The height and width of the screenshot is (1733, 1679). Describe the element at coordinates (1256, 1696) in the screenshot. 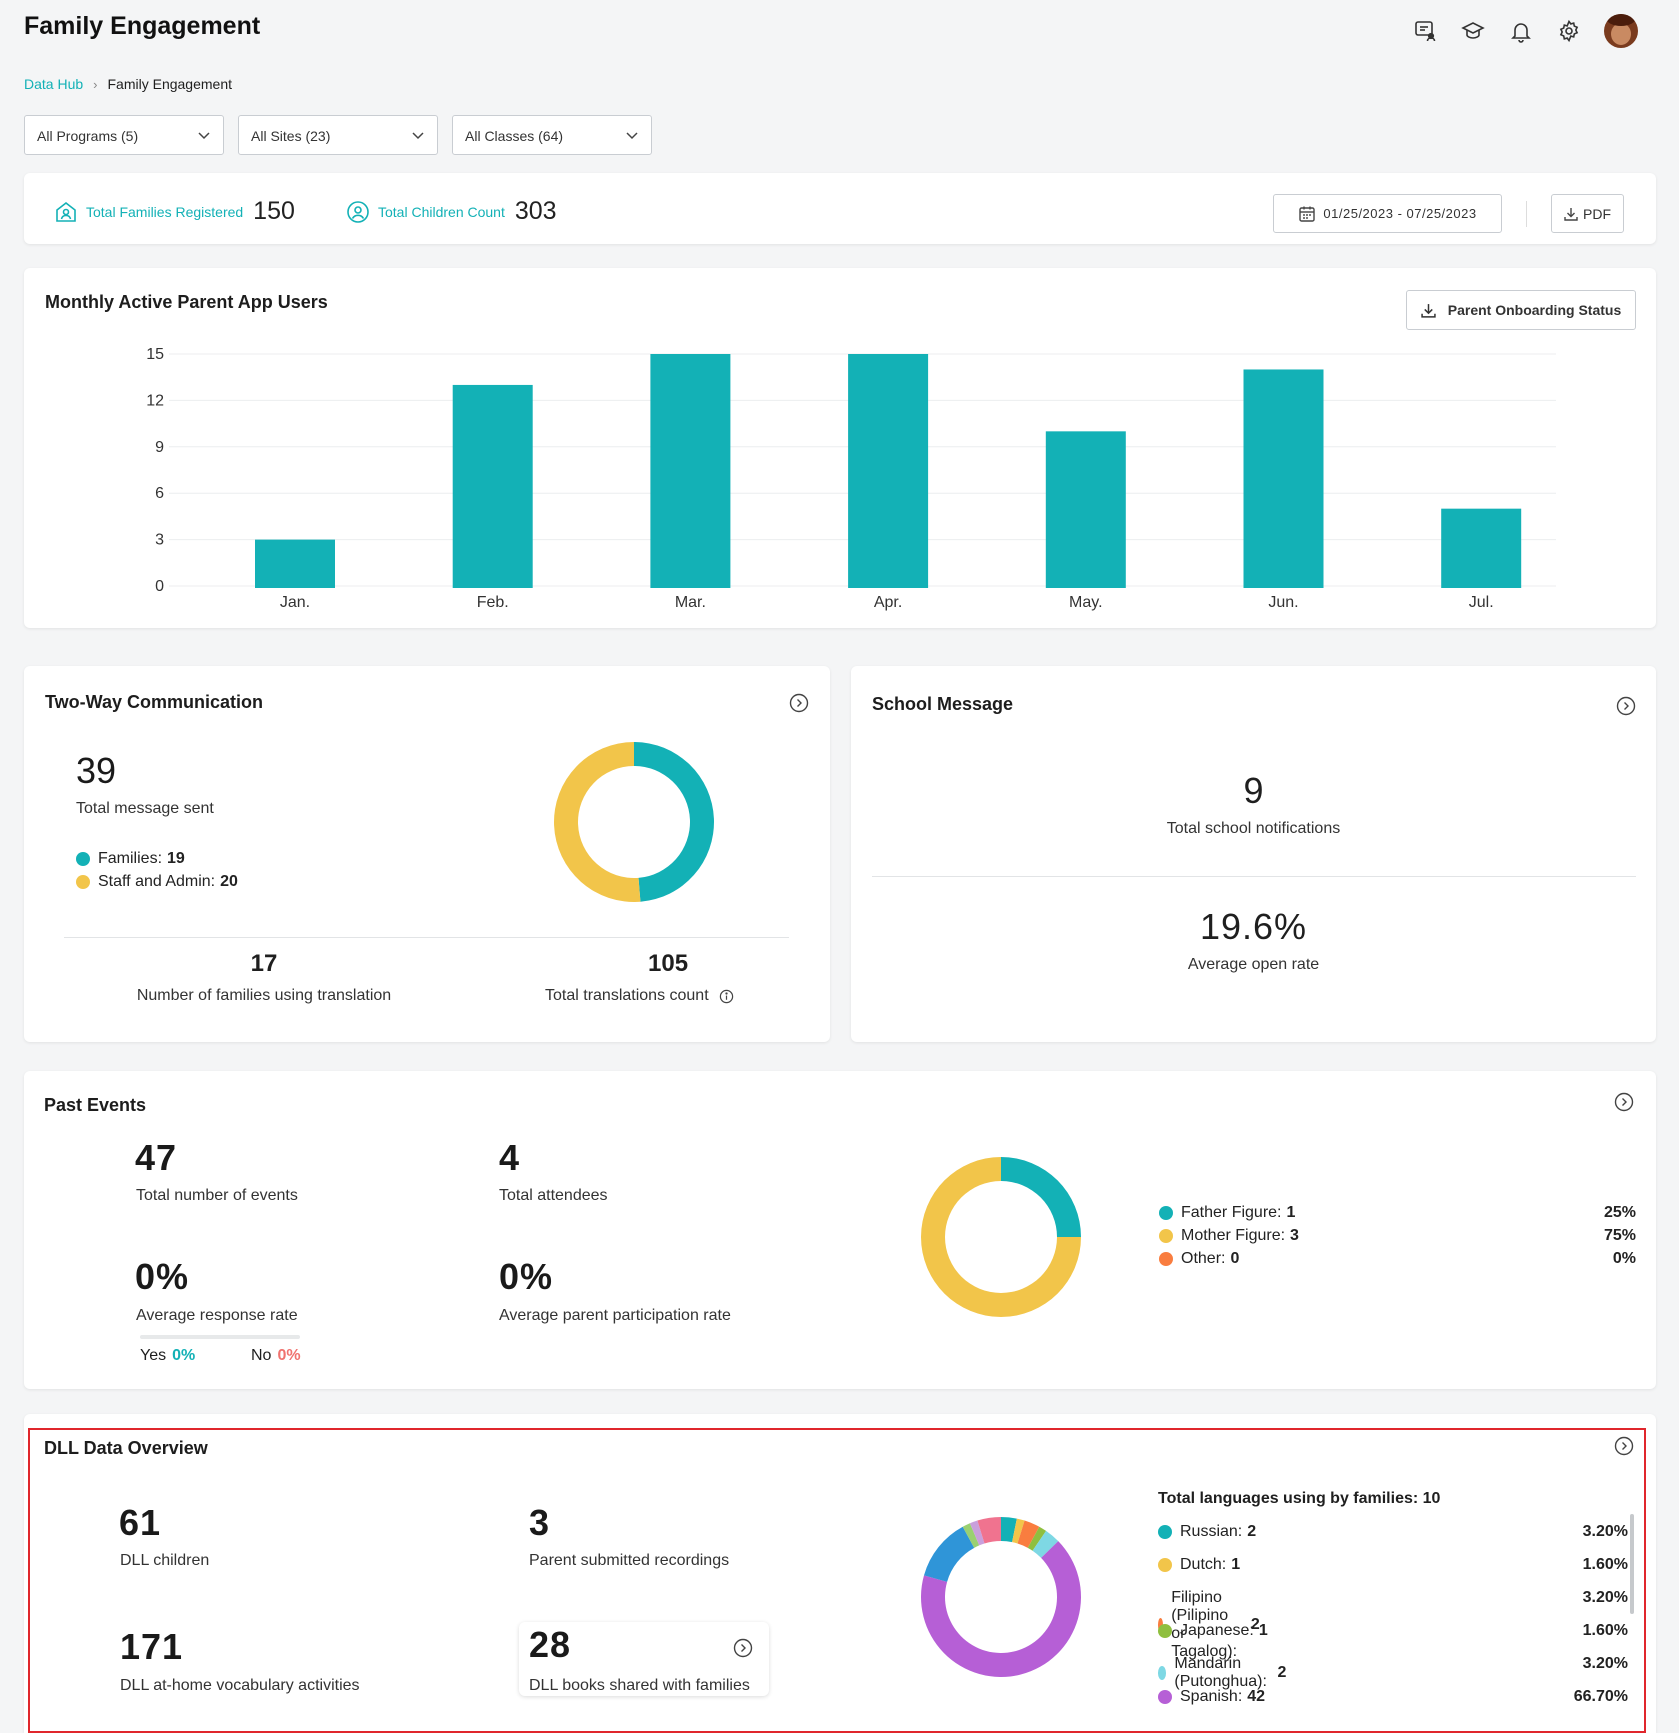

I see `language-value: 42` at that location.